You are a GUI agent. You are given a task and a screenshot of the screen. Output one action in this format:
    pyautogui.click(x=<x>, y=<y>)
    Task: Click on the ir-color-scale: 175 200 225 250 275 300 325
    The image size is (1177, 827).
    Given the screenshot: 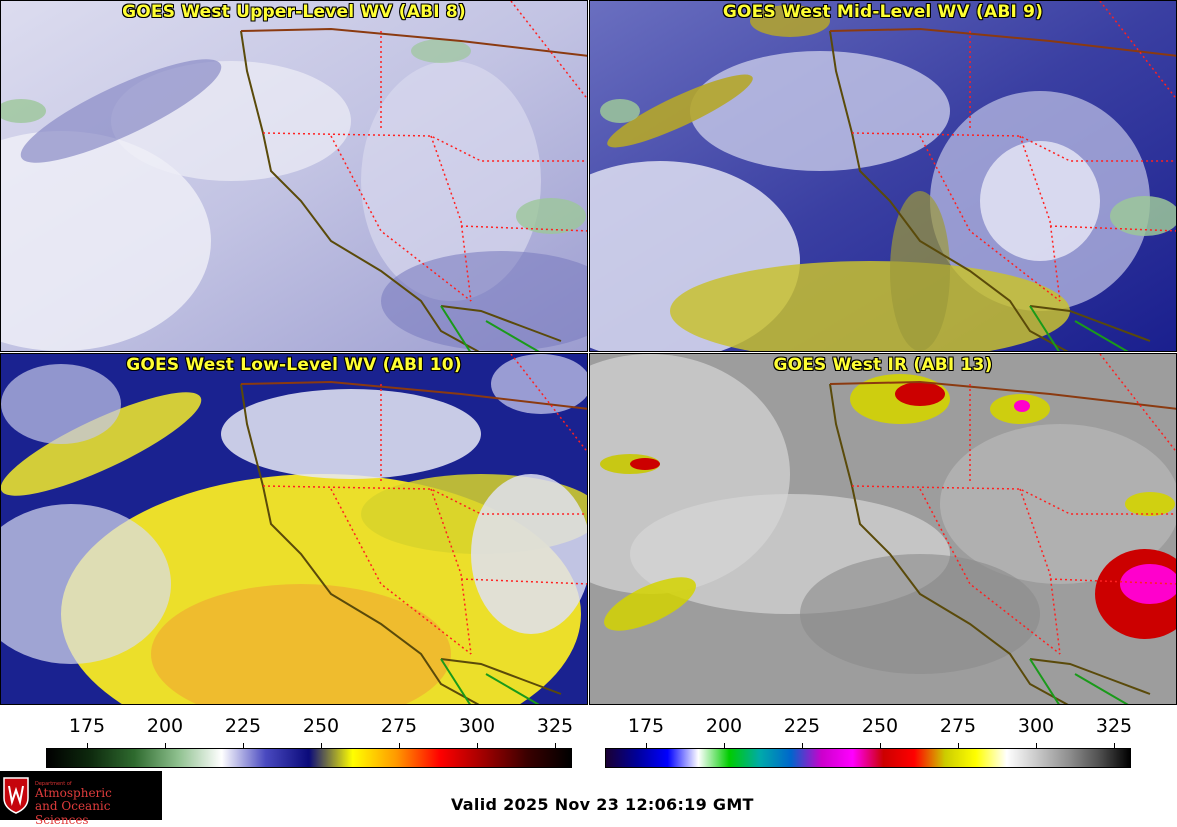 What is the action you would take?
    pyautogui.click(x=875, y=745)
    